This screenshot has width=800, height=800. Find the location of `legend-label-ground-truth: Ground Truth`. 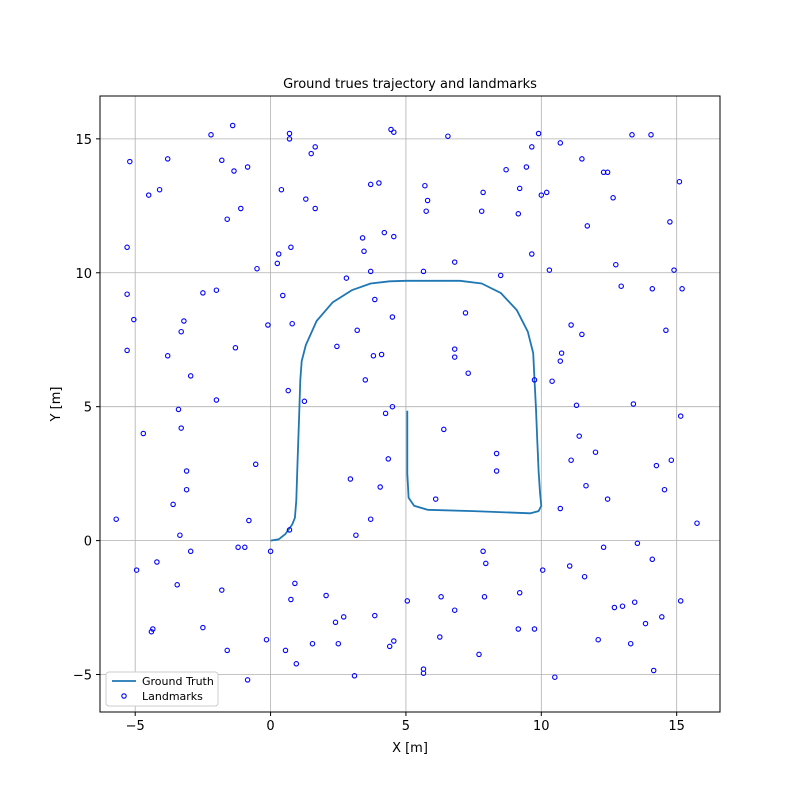

legend-label-ground-truth: Ground Truth is located at coordinates (178, 681).